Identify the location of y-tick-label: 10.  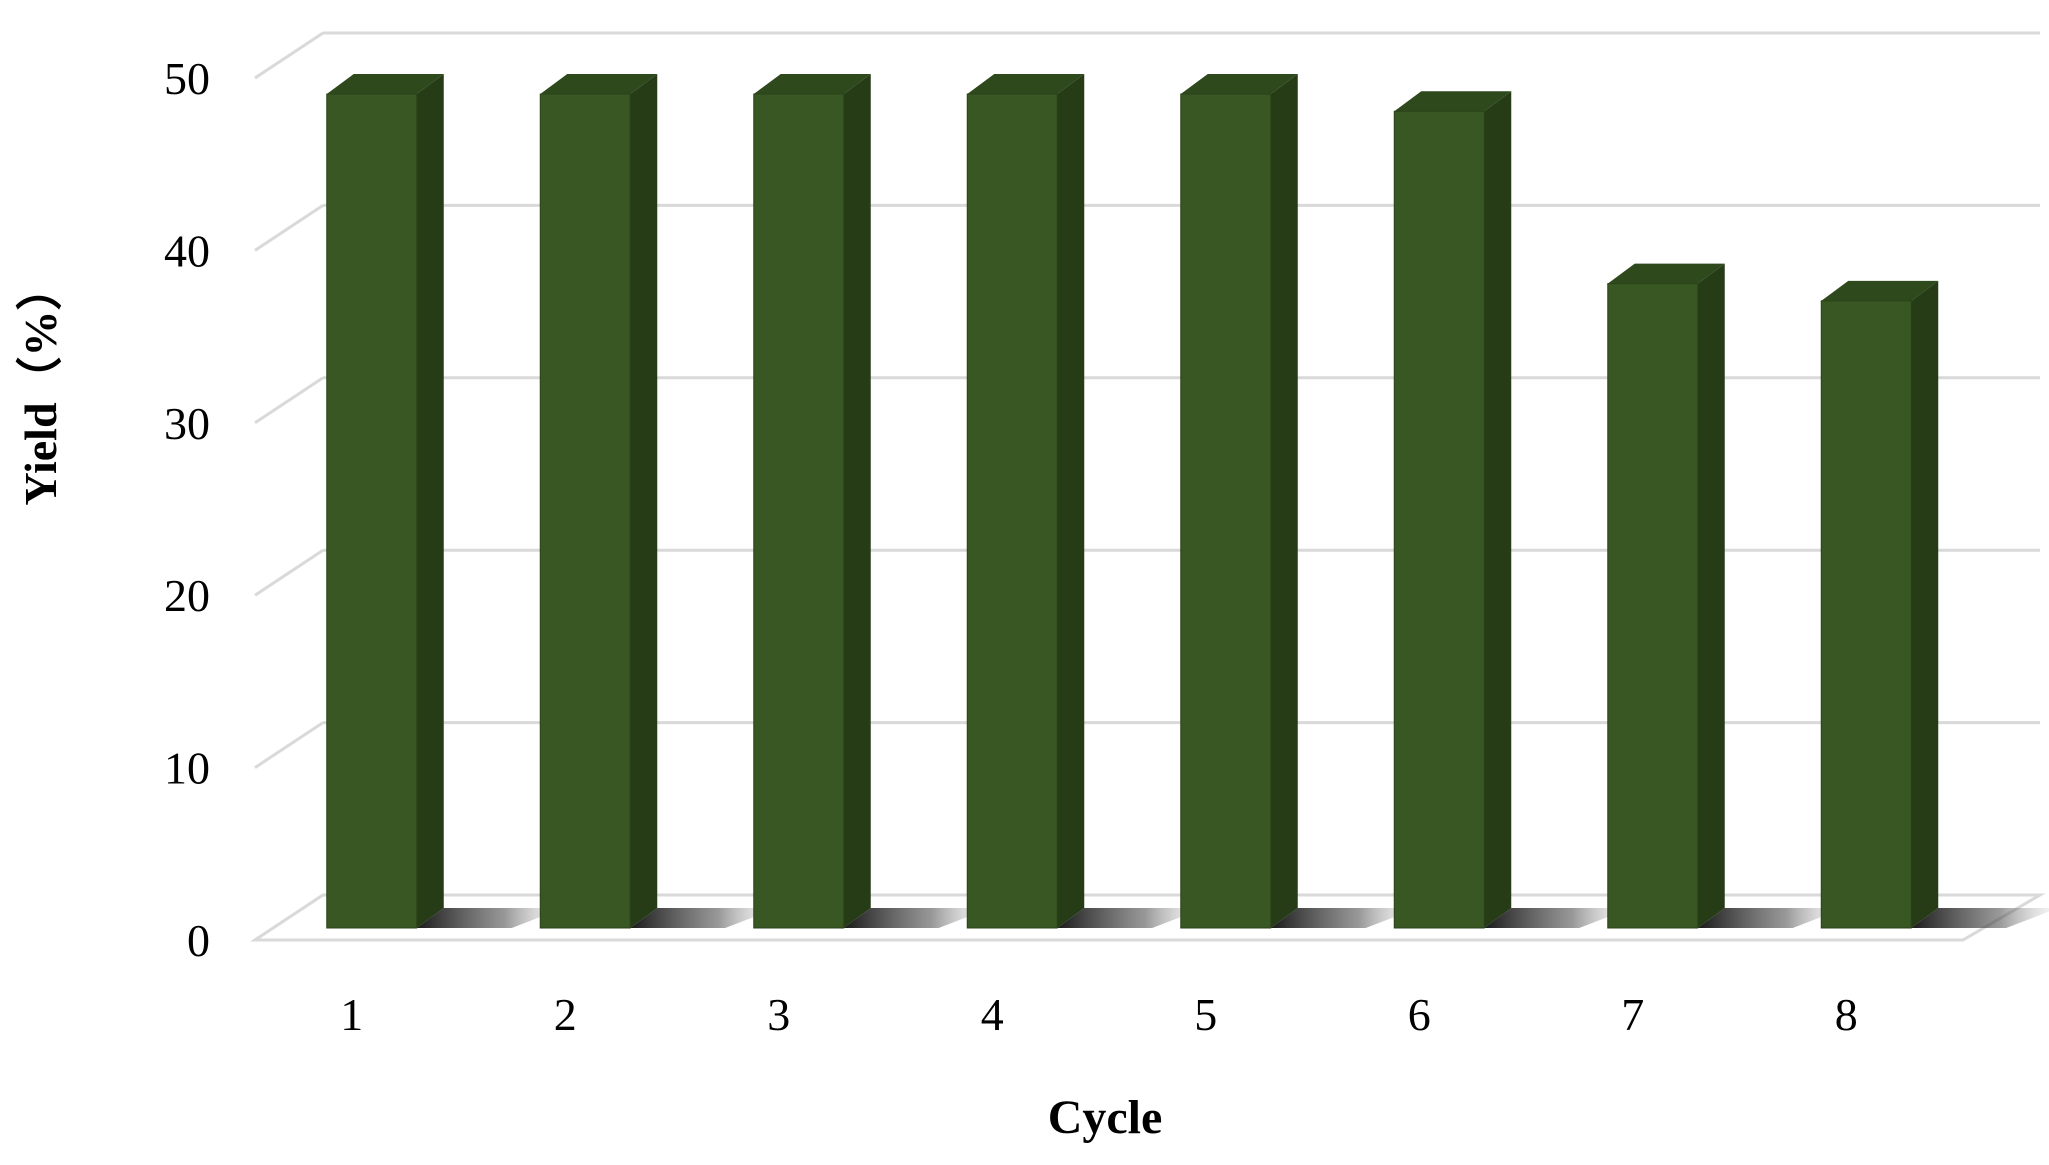
(187, 768).